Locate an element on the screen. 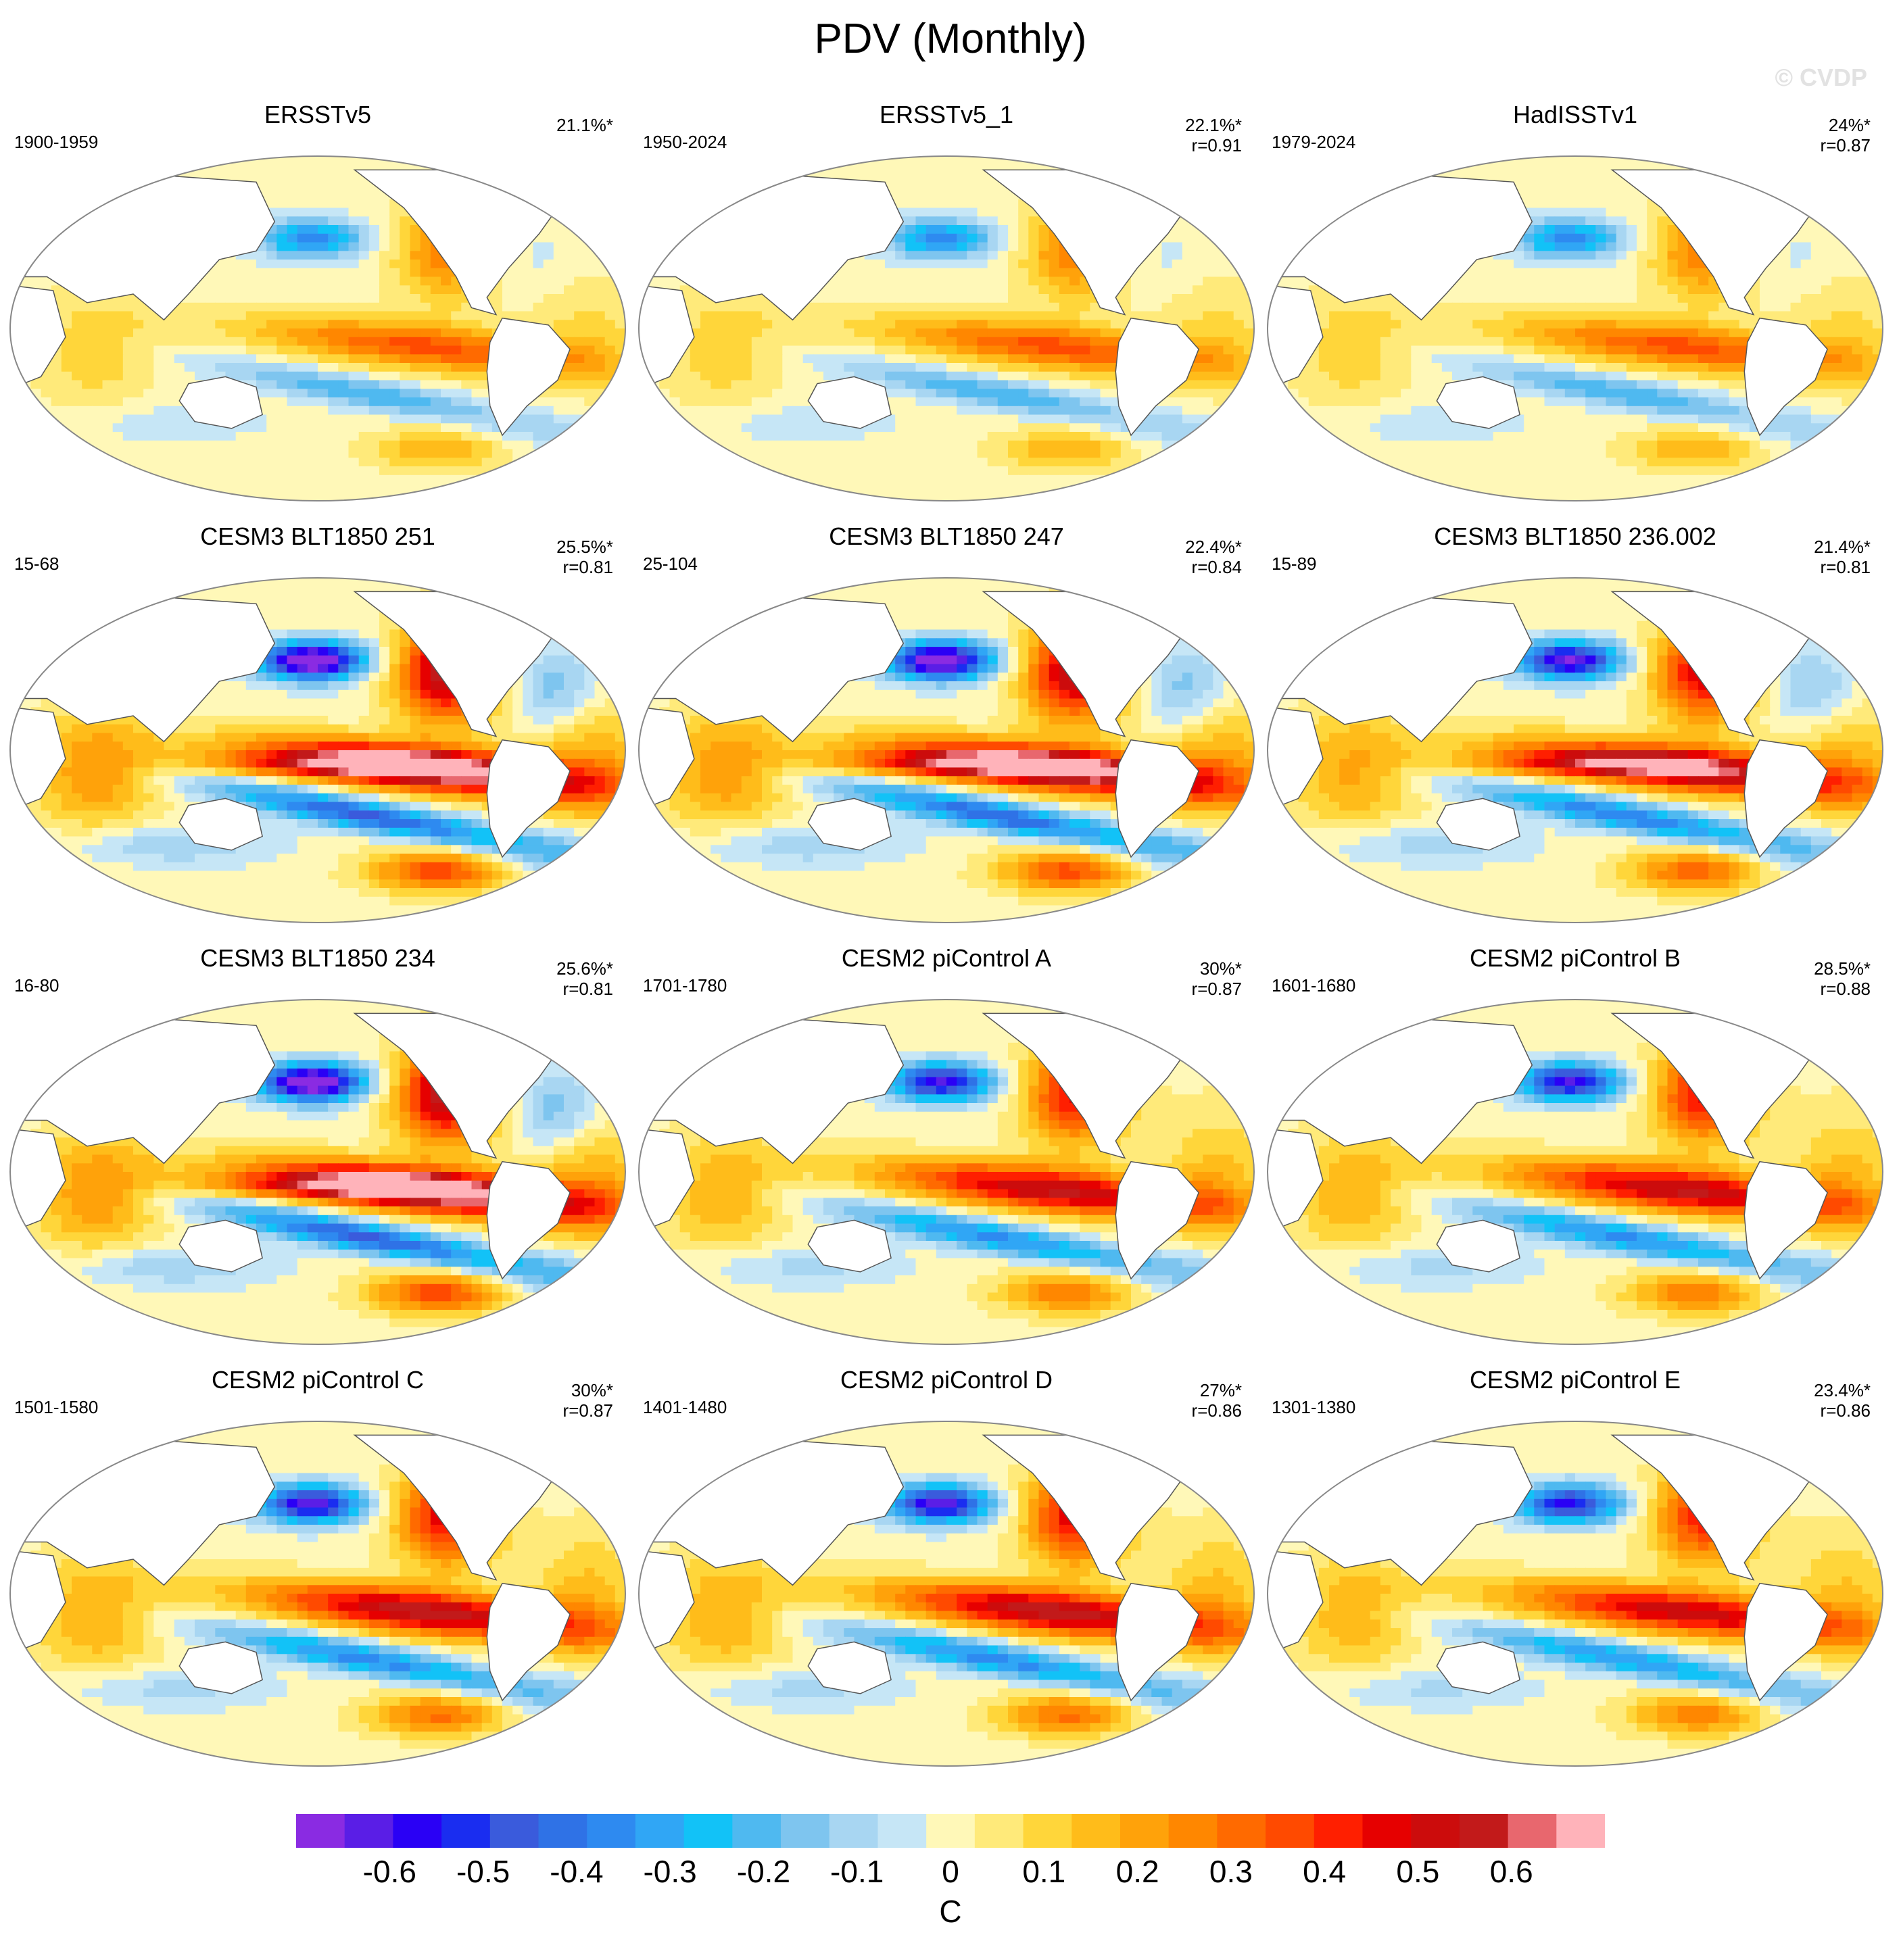 Image resolution: width=1901 pixels, height=1960 pixels. panel-pattern-correlation: r=0.87 is located at coordinates (588, 1410).